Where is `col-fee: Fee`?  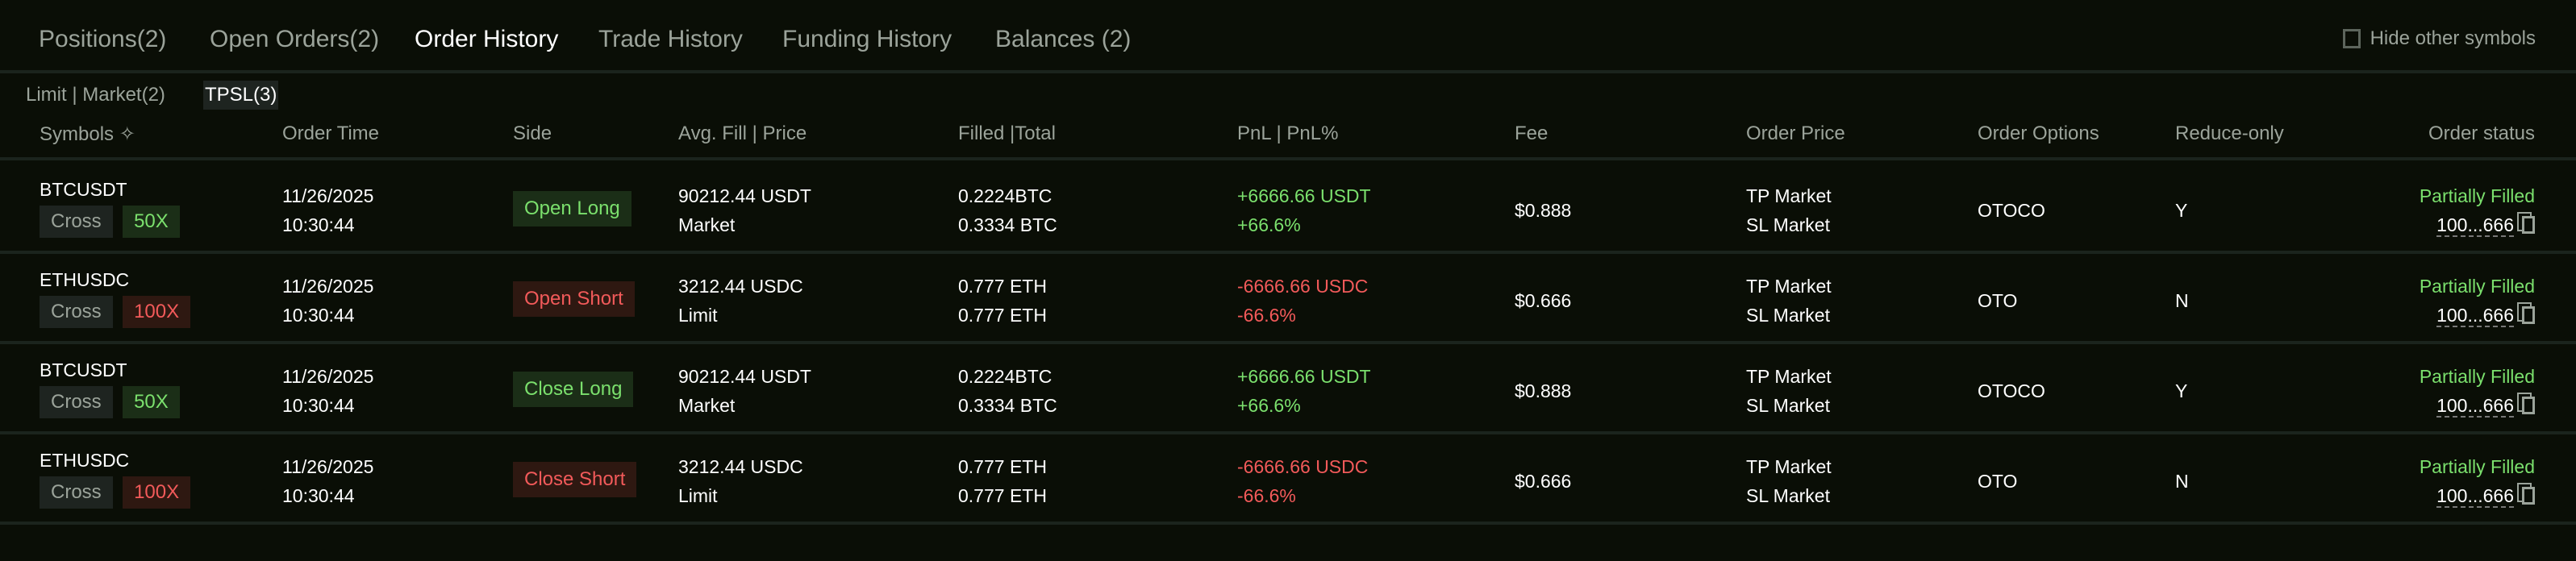
col-fee: Fee is located at coordinates (1532, 133).